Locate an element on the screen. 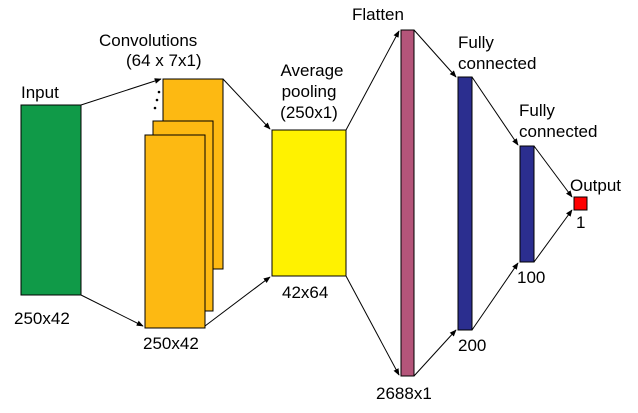  output-label: Output is located at coordinates (596, 185).